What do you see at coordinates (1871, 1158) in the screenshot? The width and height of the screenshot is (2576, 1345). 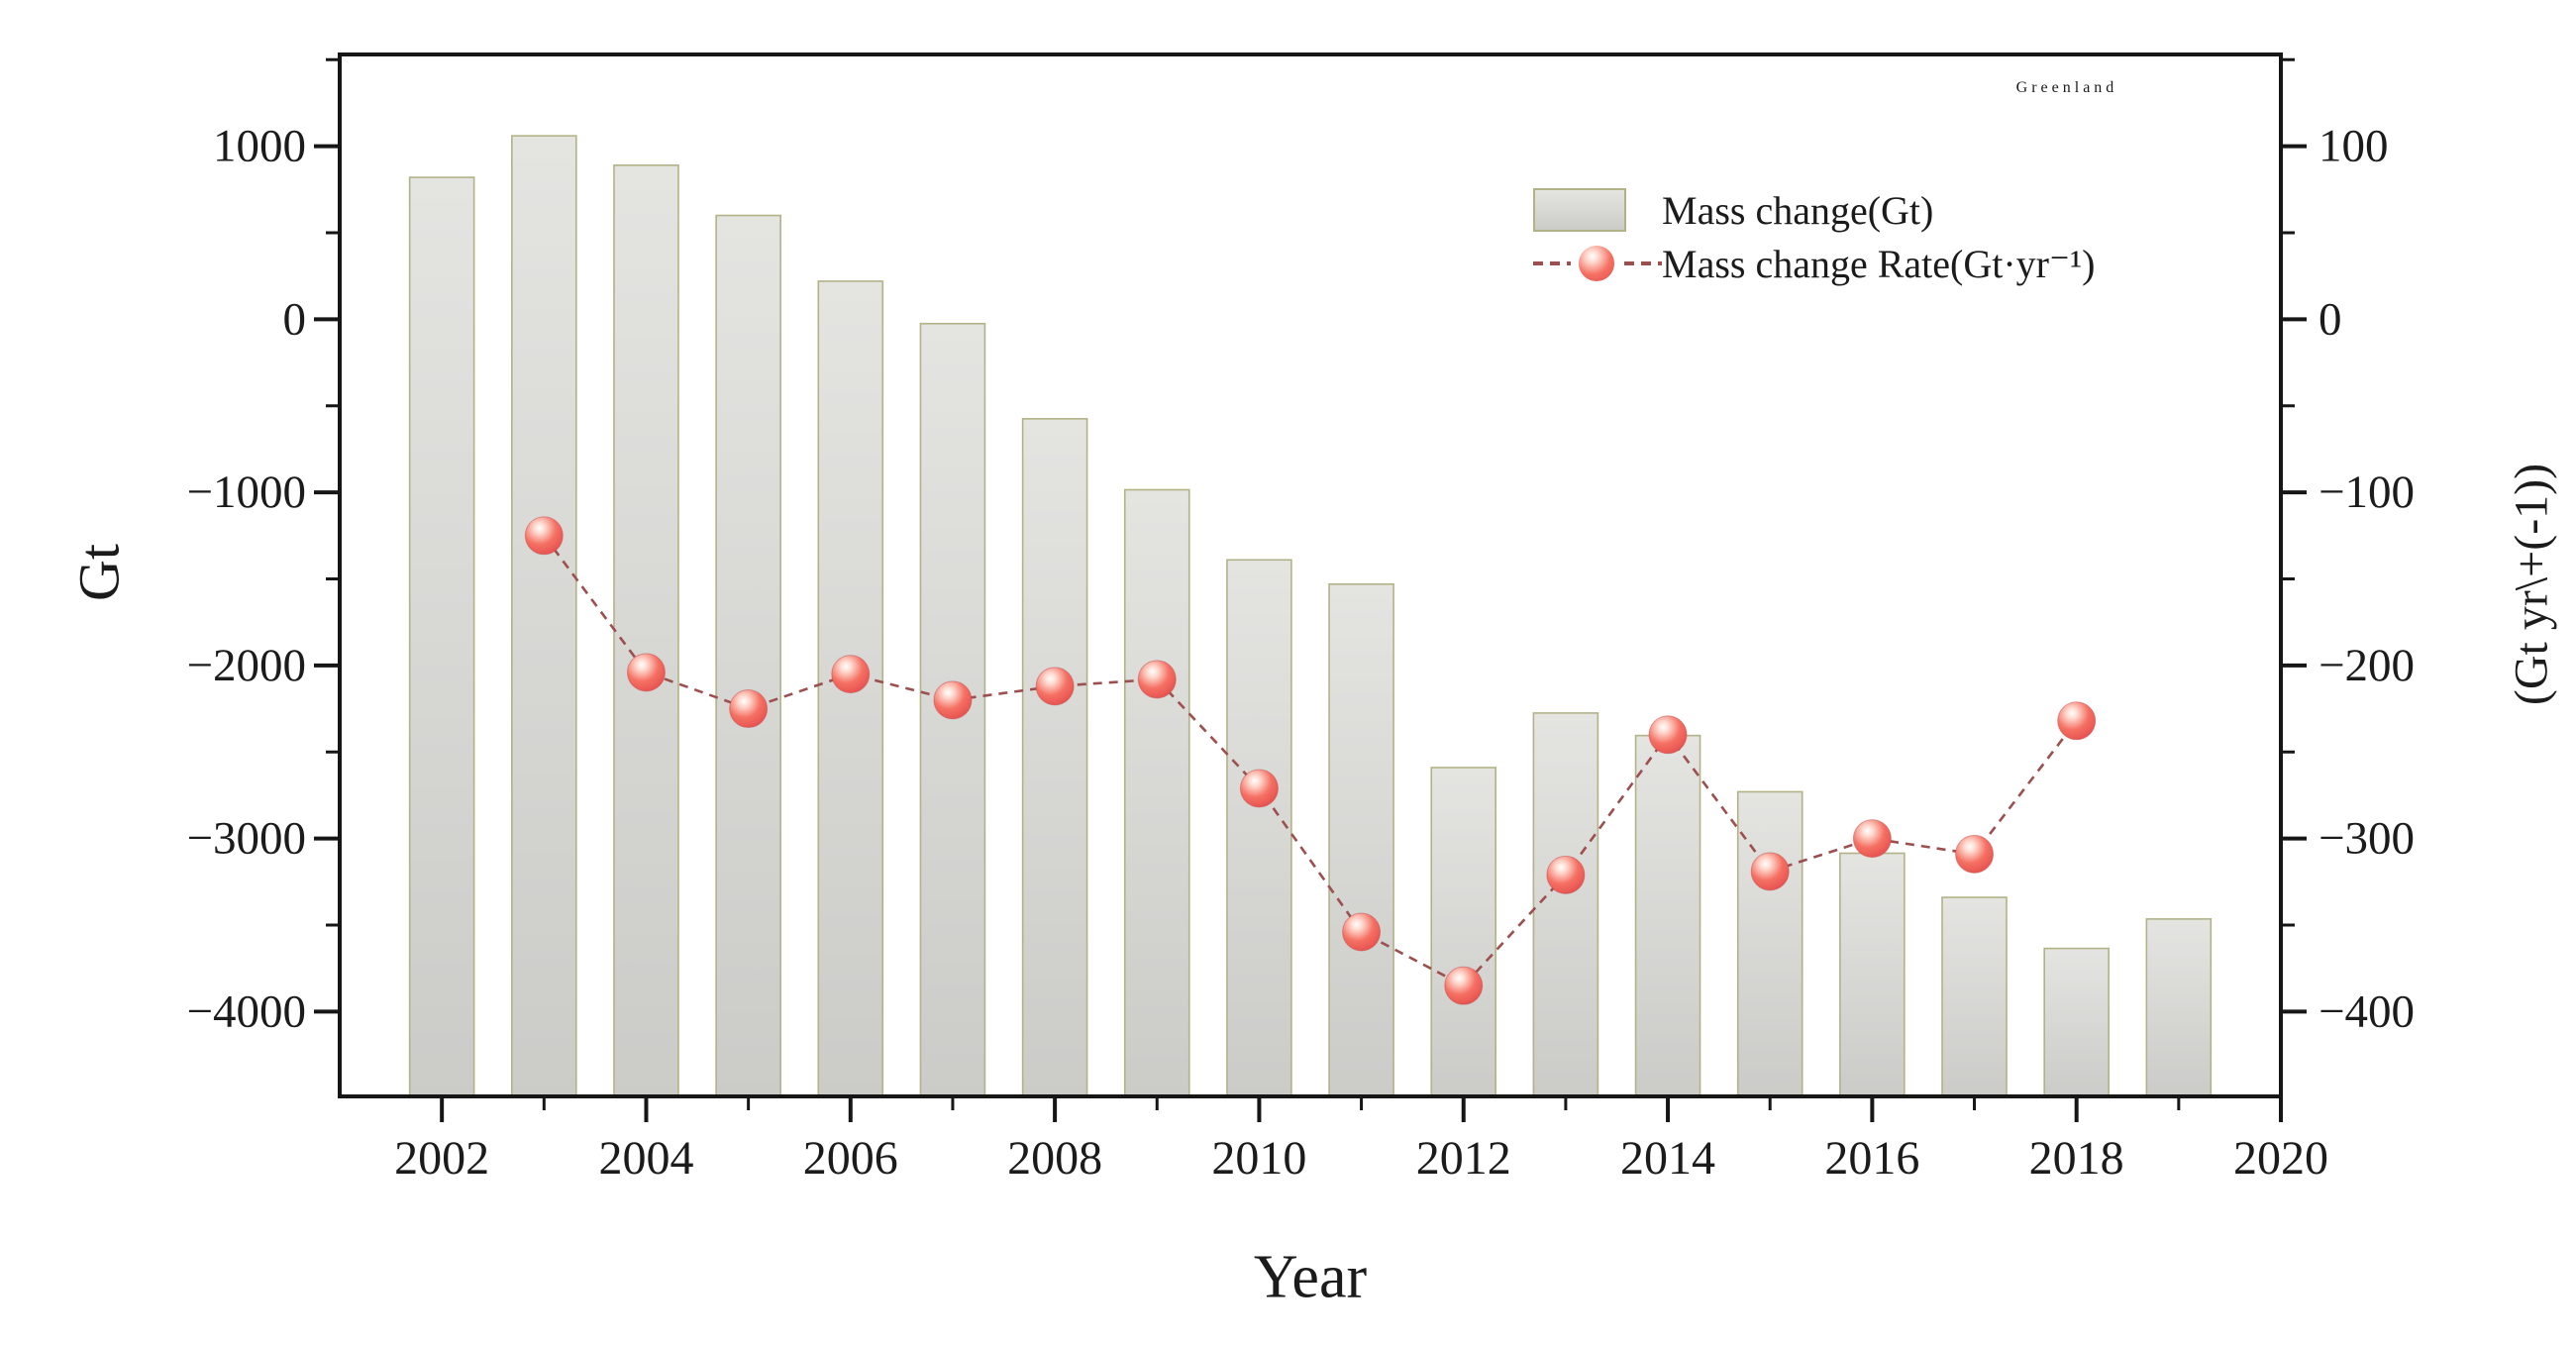 I see `x-tick-label: 2016` at bounding box center [1871, 1158].